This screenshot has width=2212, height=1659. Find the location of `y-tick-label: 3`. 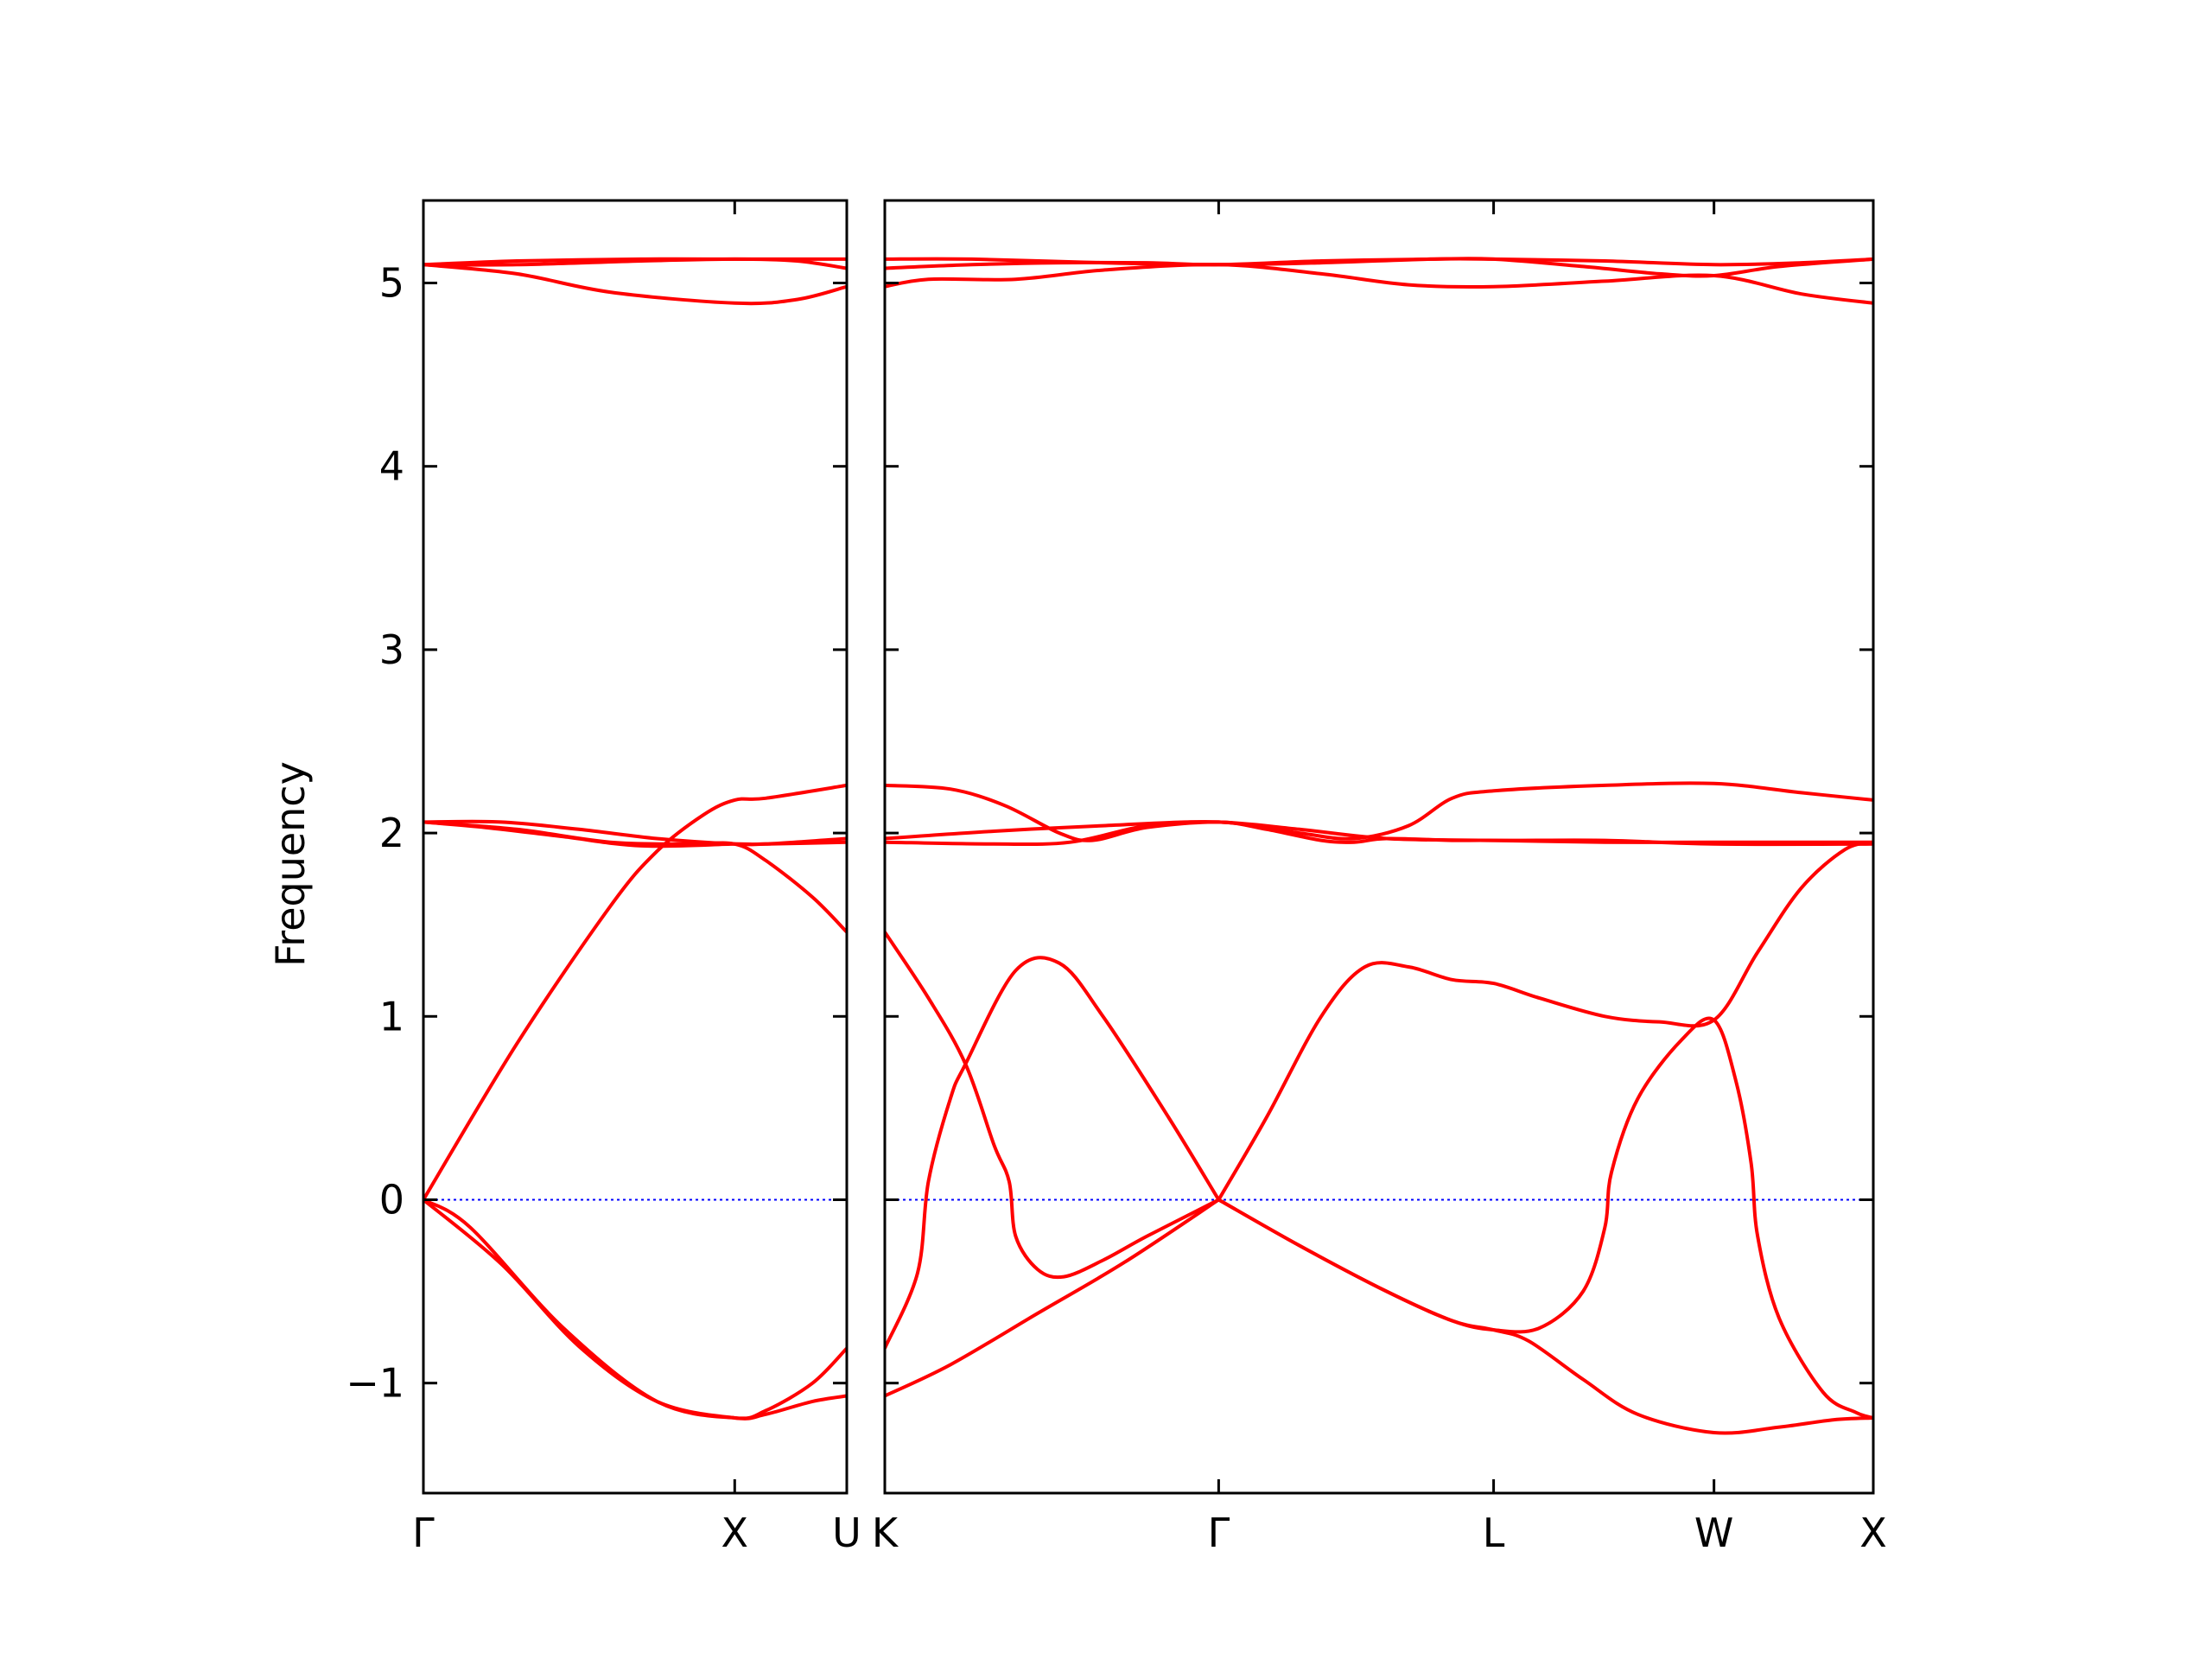

y-tick-label: 3 is located at coordinates (391, 649).